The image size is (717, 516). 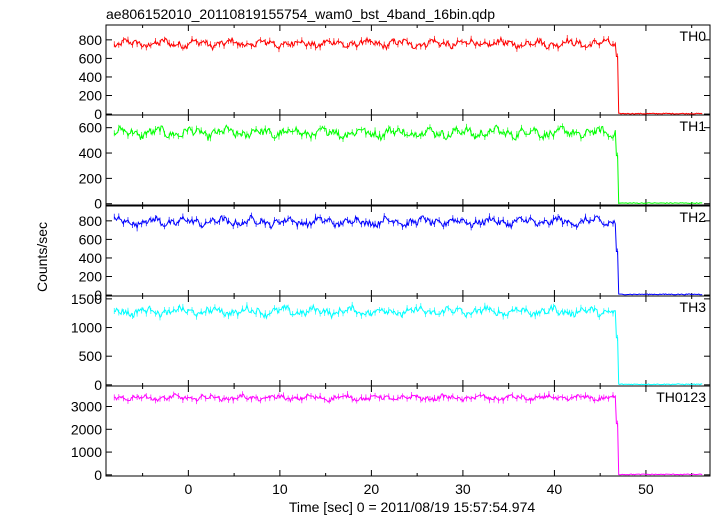 What do you see at coordinates (693, 36) in the screenshot?
I see `panel-label: TH0` at bounding box center [693, 36].